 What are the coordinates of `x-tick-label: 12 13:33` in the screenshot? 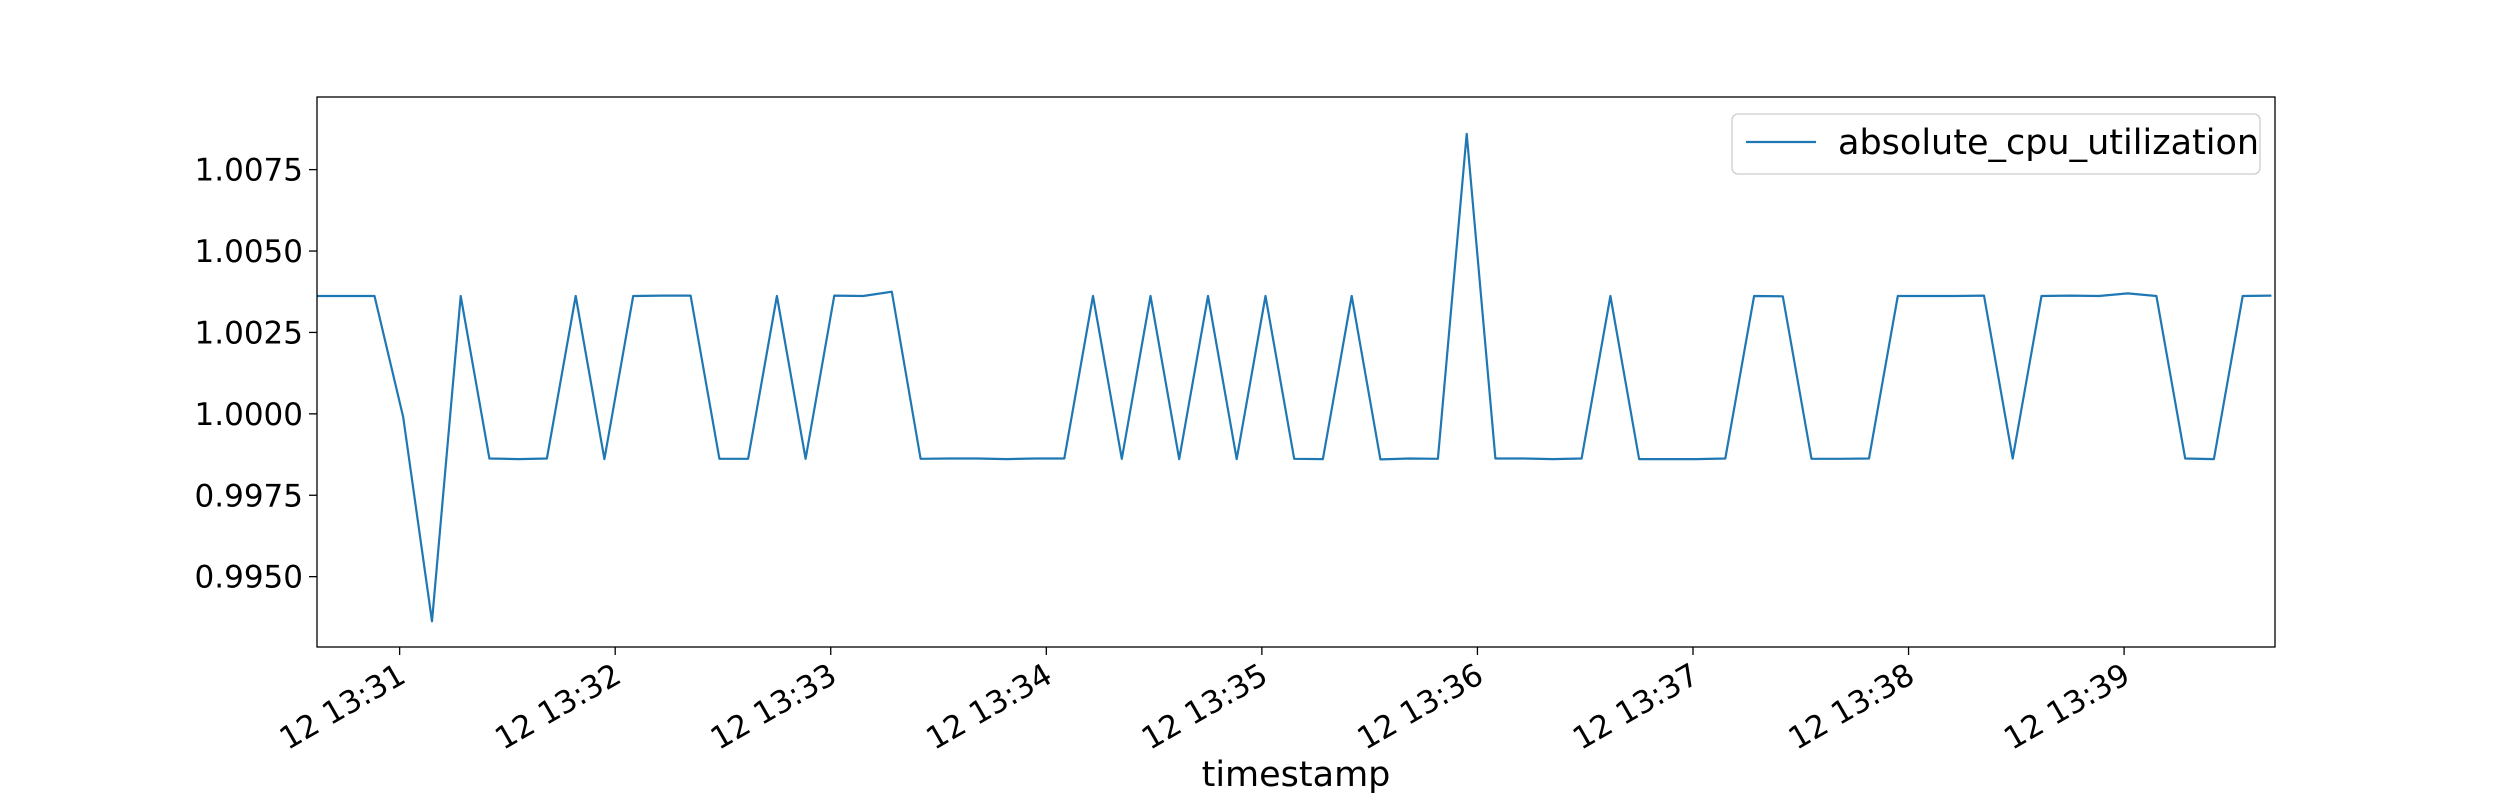 It's located at (774, 707).